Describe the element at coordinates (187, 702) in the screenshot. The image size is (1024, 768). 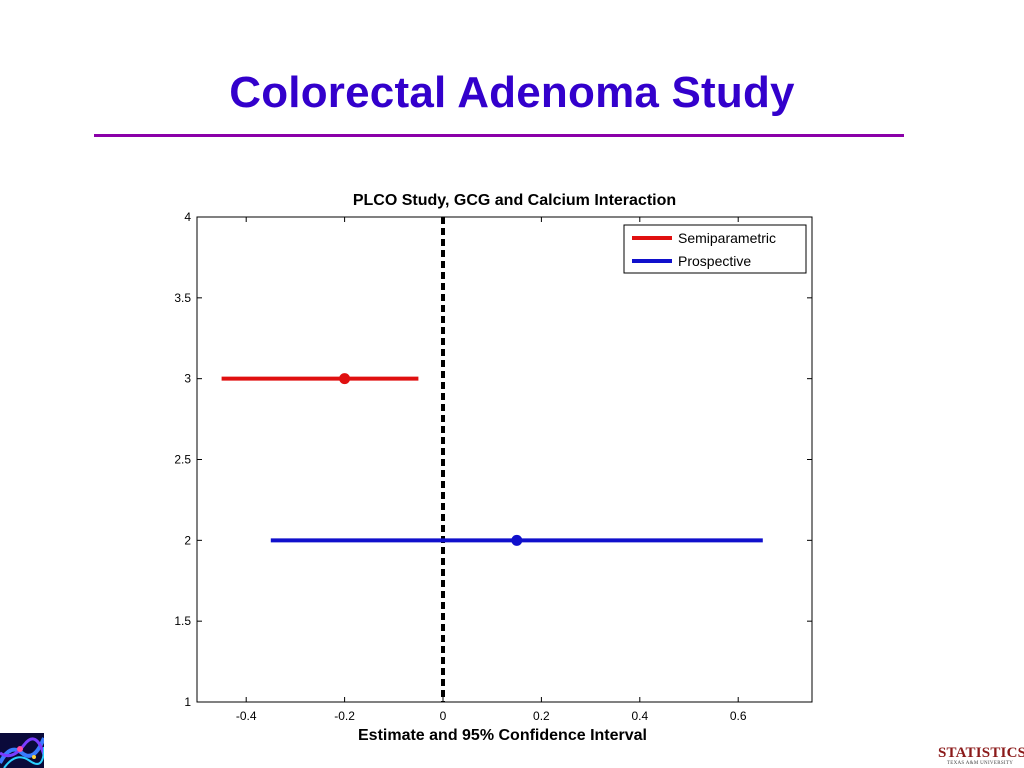
I see `y-tick-label: 1` at that location.